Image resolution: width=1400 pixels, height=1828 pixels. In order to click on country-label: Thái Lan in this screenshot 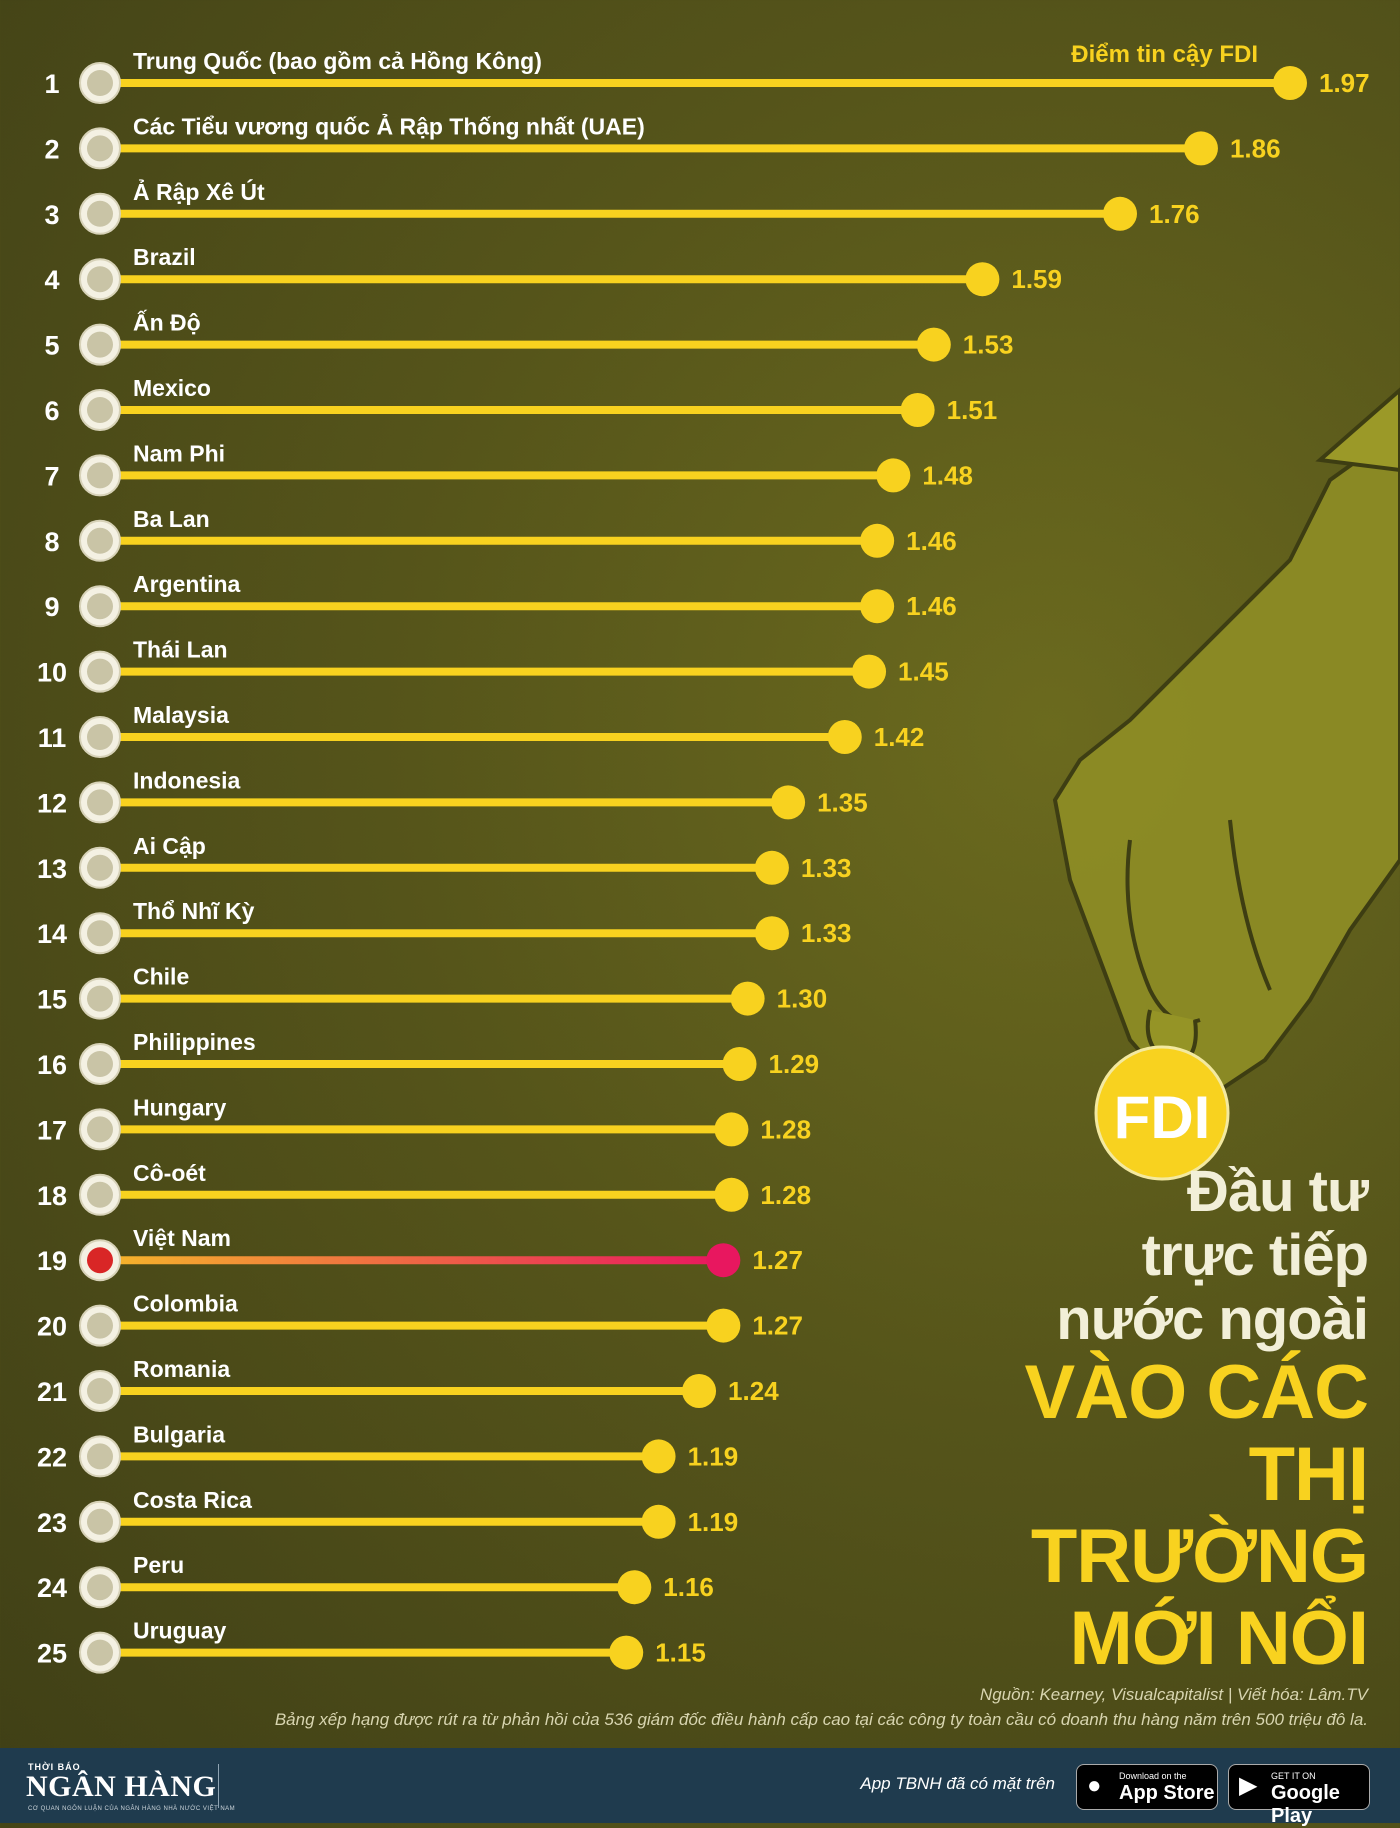, I will do `click(180, 650)`.